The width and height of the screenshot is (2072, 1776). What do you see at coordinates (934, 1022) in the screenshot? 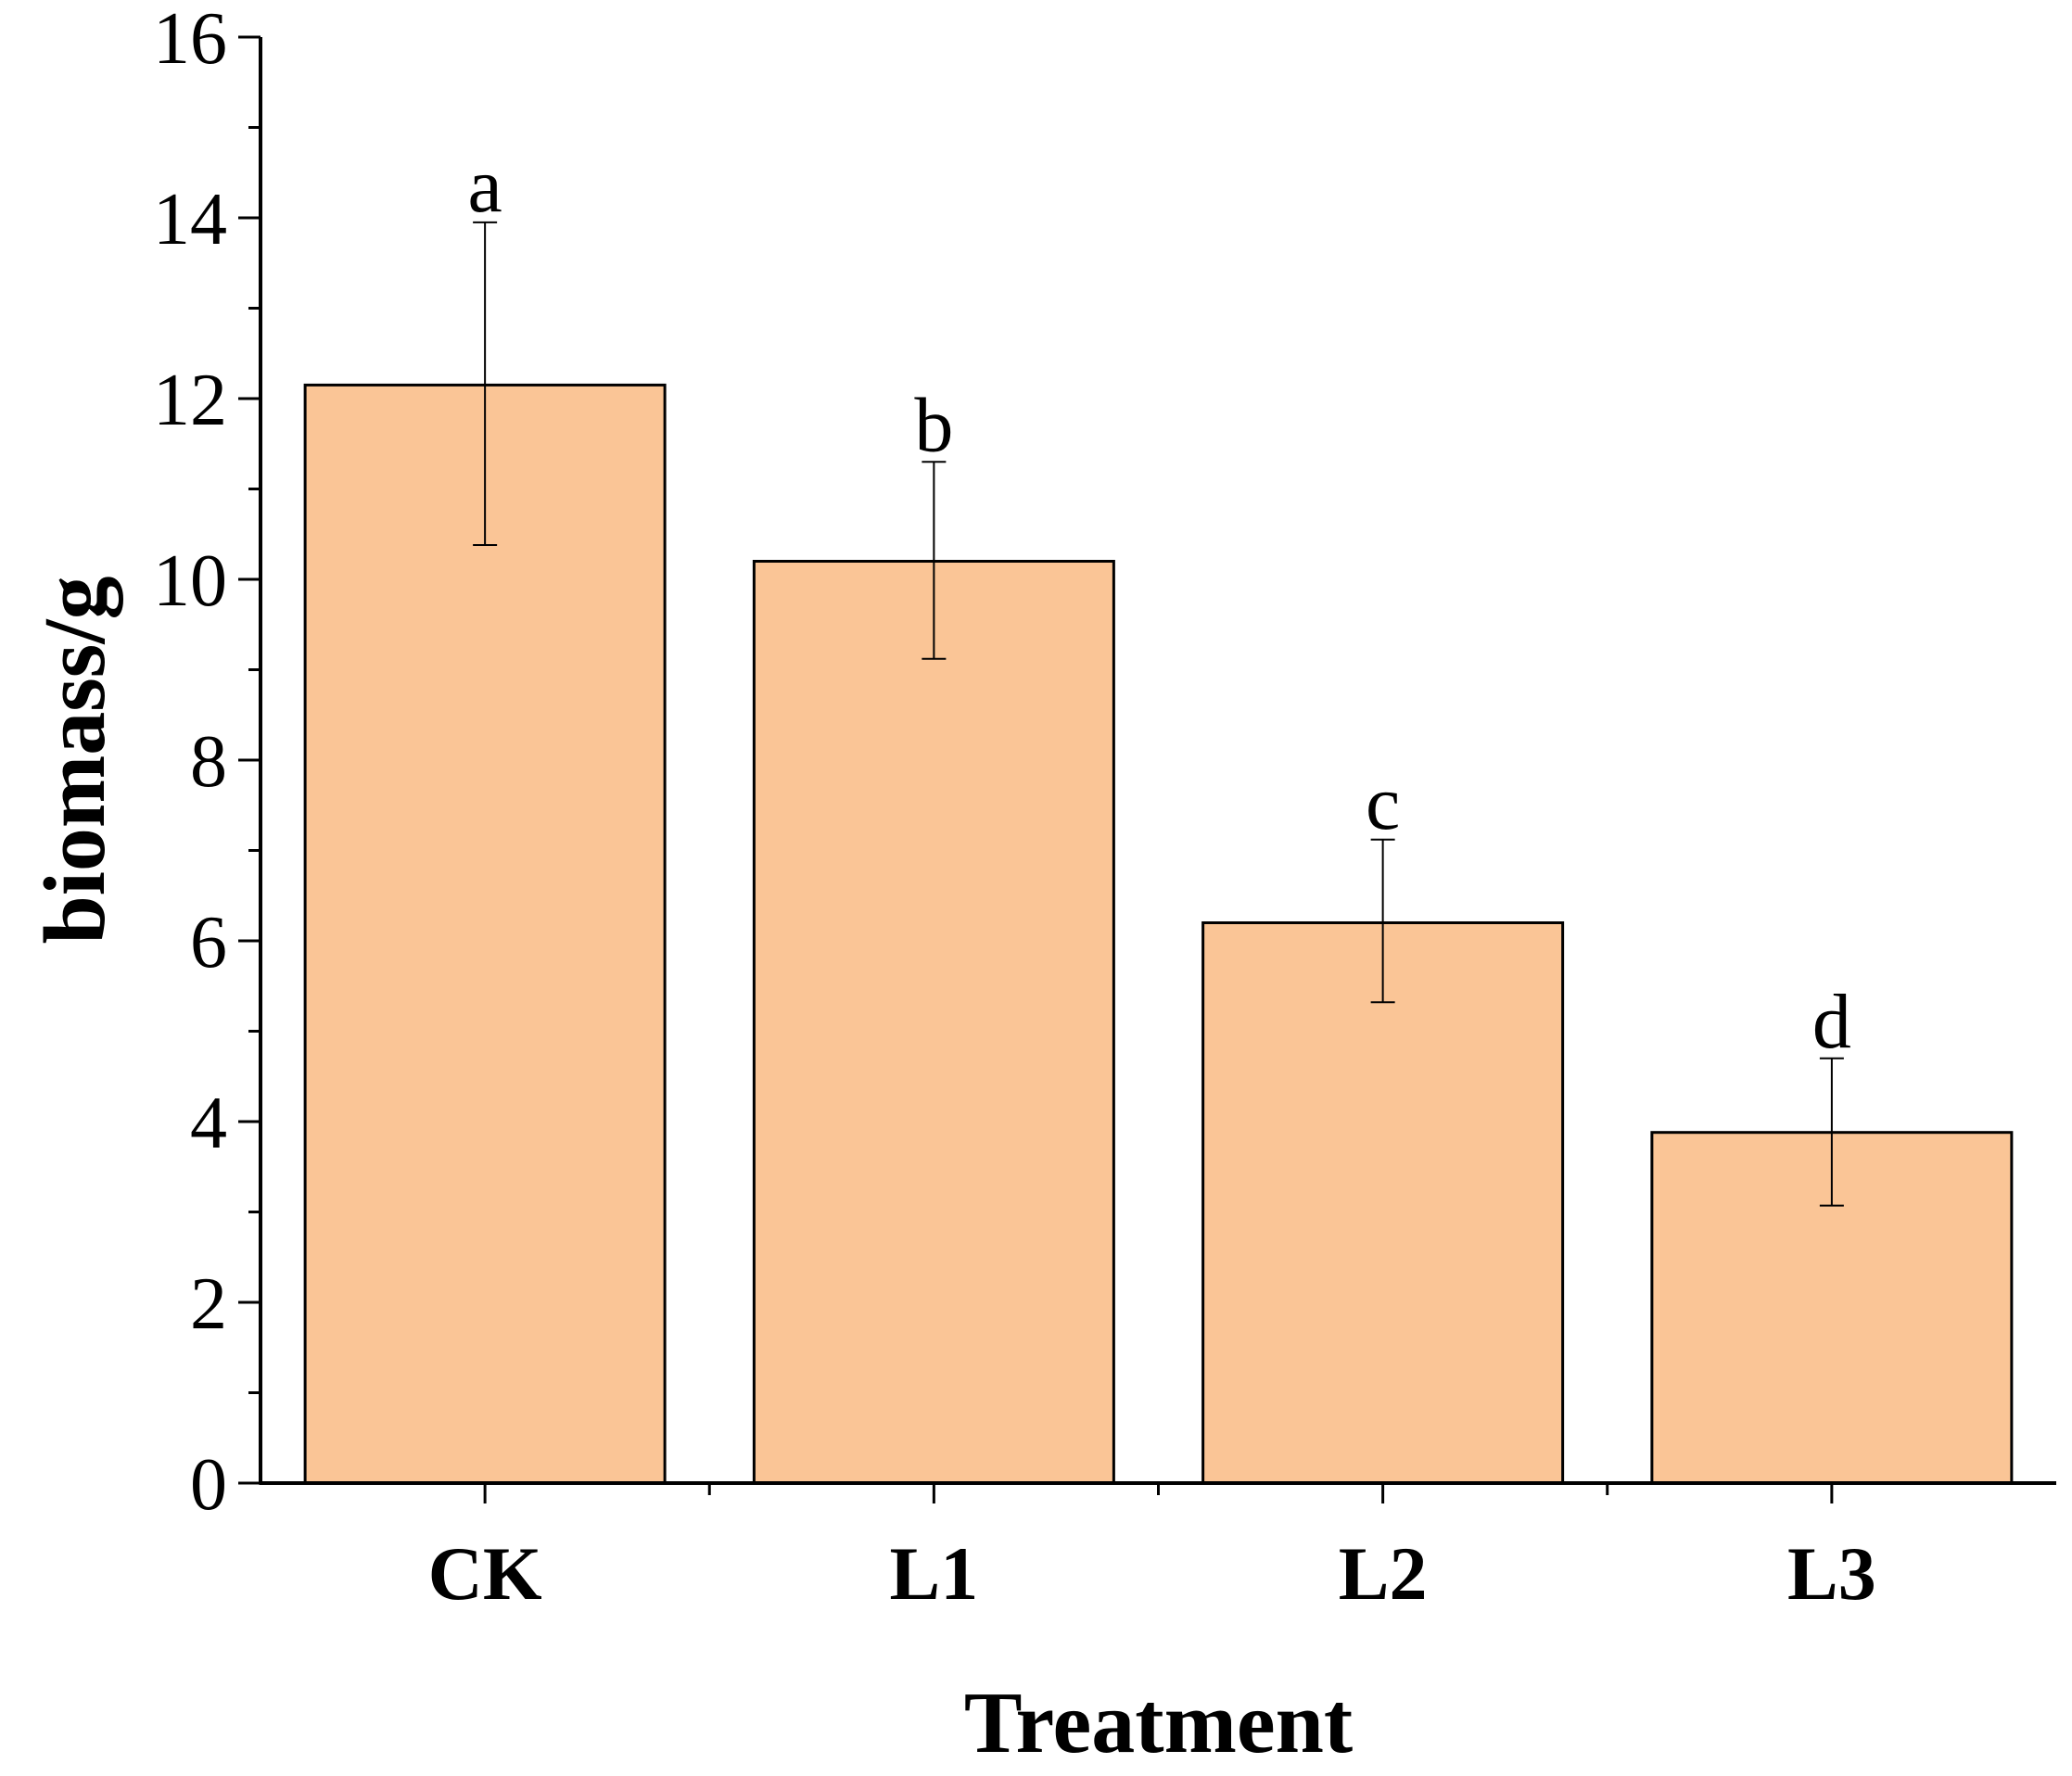
I see `bar-l1` at bounding box center [934, 1022].